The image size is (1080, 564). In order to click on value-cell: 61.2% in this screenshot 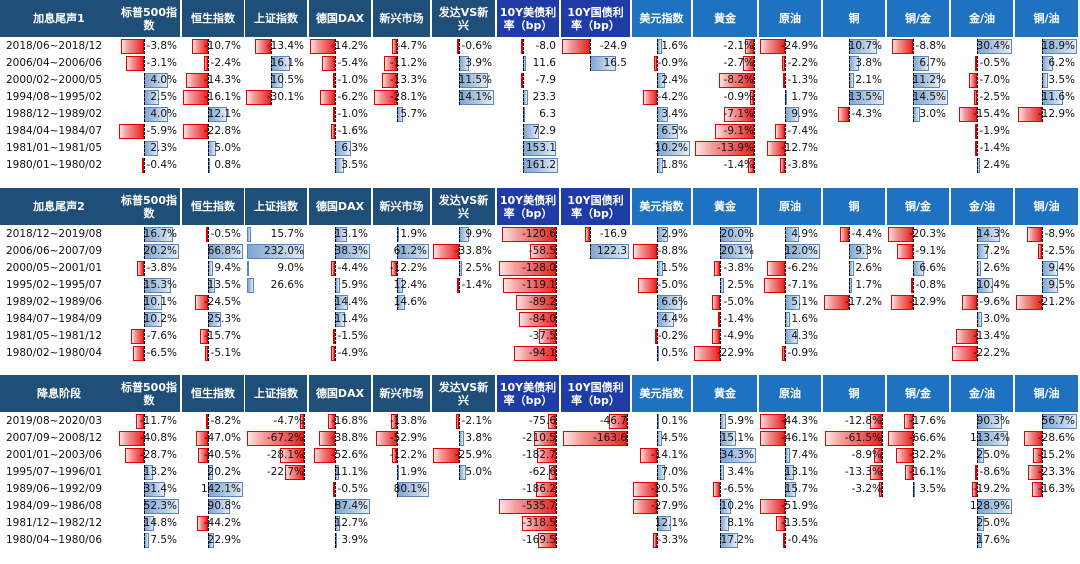, I will do `click(401, 251)`.